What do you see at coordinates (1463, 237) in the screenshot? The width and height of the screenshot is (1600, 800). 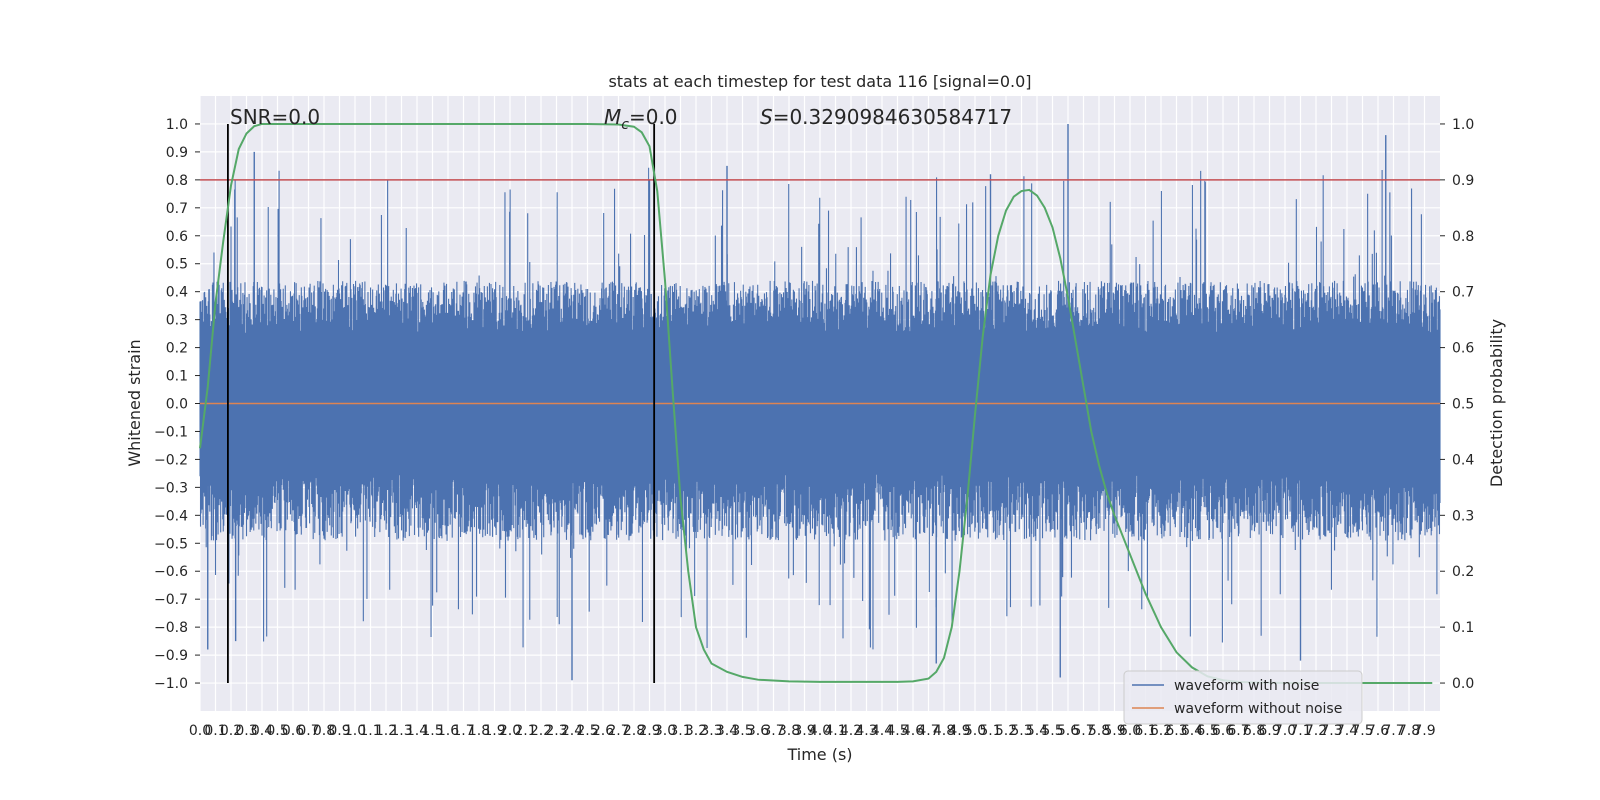 I see `y2-tick-label: 0.8` at bounding box center [1463, 237].